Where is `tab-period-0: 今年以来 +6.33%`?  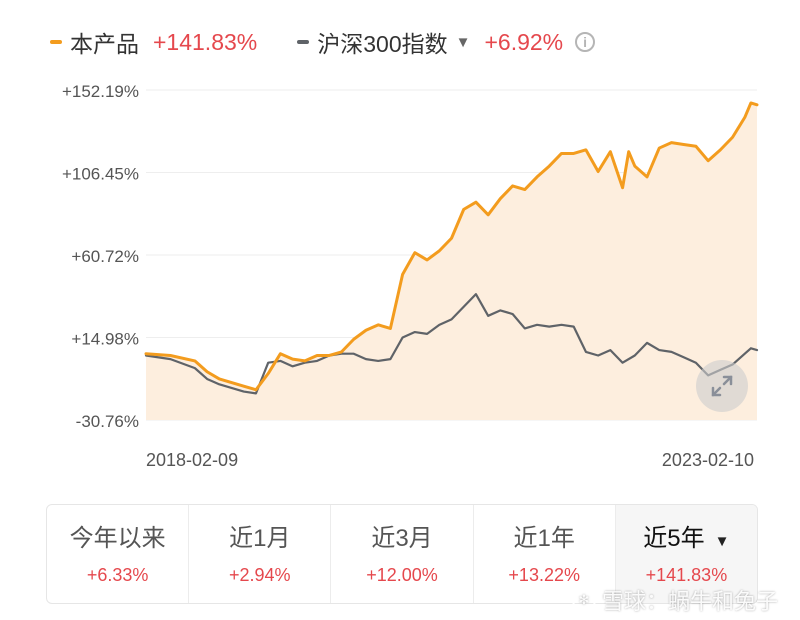 tab-period-0: 今年以来 +6.33% is located at coordinates (118, 554).